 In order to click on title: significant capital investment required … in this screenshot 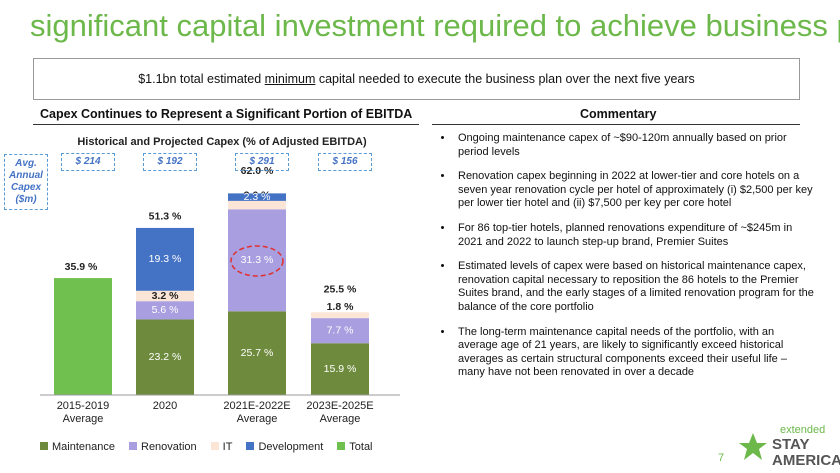, I will do `click(435, 25)`.